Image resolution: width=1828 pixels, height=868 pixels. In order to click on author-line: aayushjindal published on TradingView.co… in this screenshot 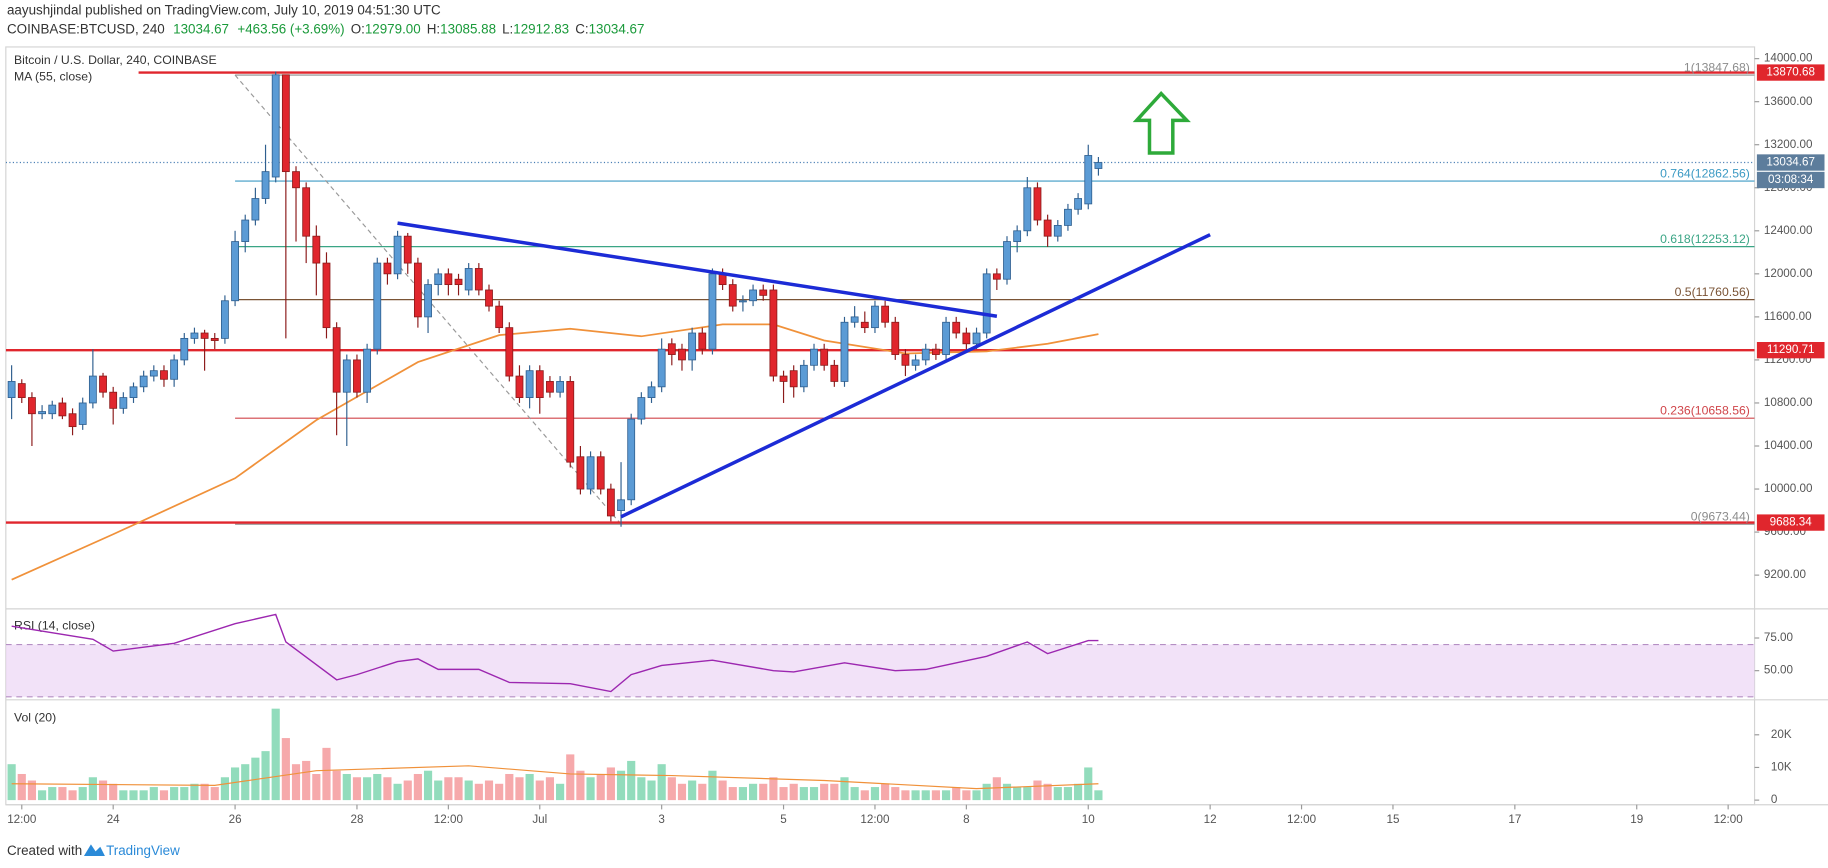, I will do `click(224, 9)`.